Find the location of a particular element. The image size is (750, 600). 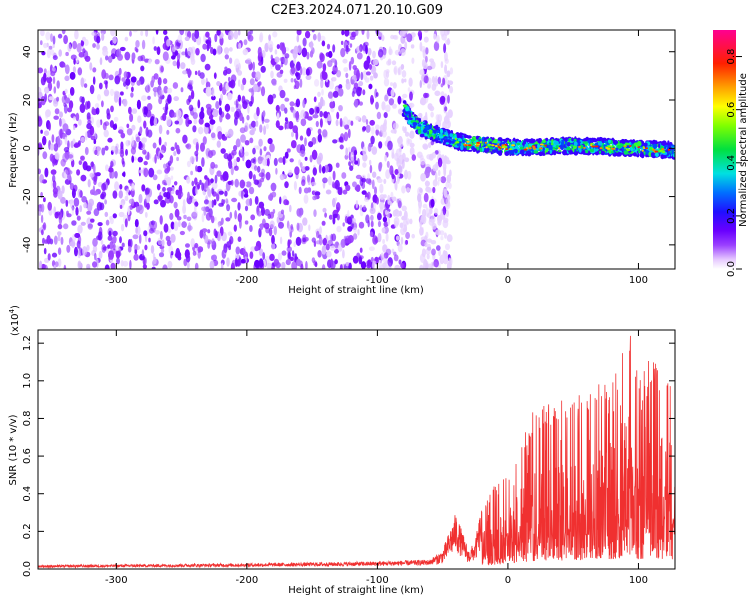

colorbar-tick-label: 0.2 is located at coordinates (731, 216).